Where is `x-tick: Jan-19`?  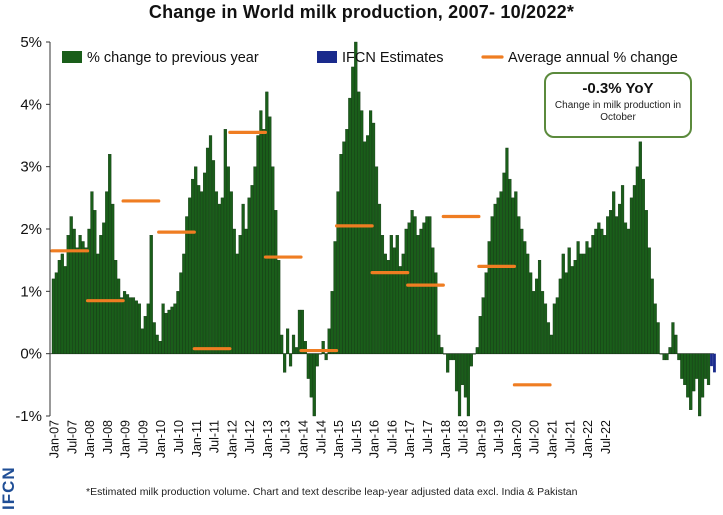
x-tick: Jan-19 is located at coordinates (481, 439).